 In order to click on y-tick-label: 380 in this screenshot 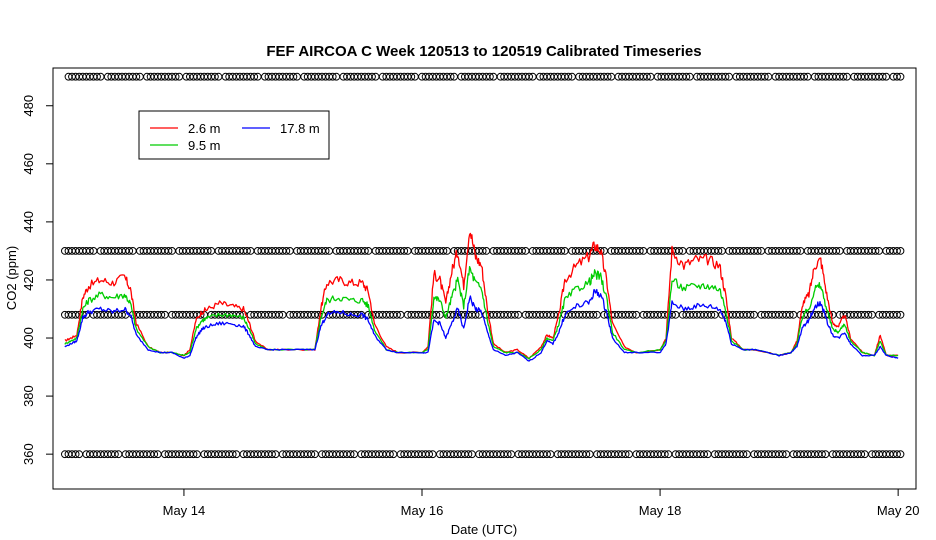, I will do `click(28, 396)`.